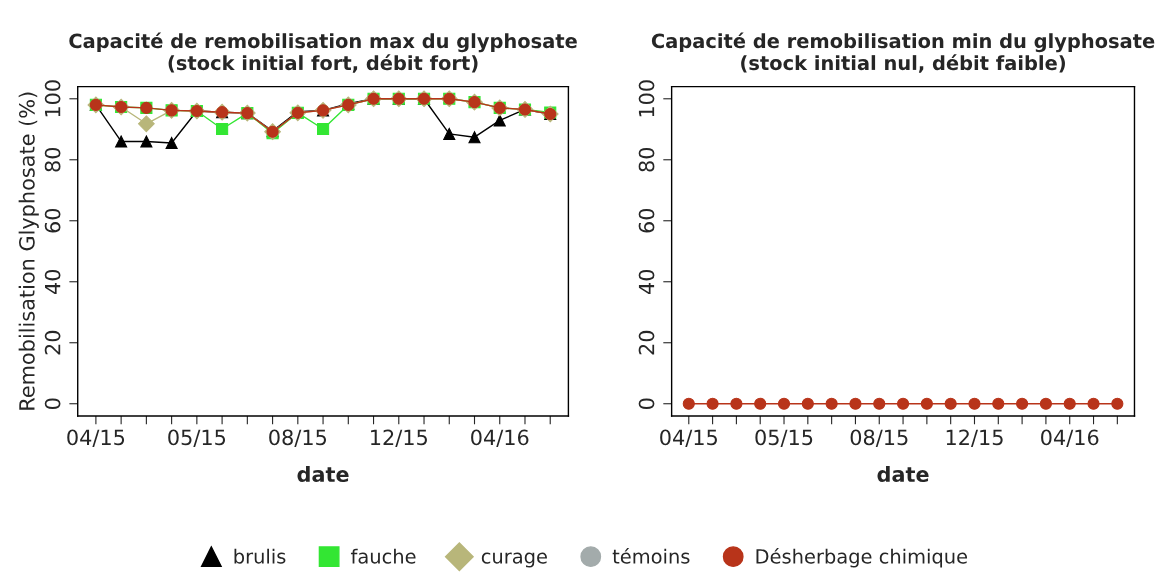  I want to click on chart-title: Capacité de remobilisation min du glyphosate (stock initial nul, débit faible), so click(903, 52).